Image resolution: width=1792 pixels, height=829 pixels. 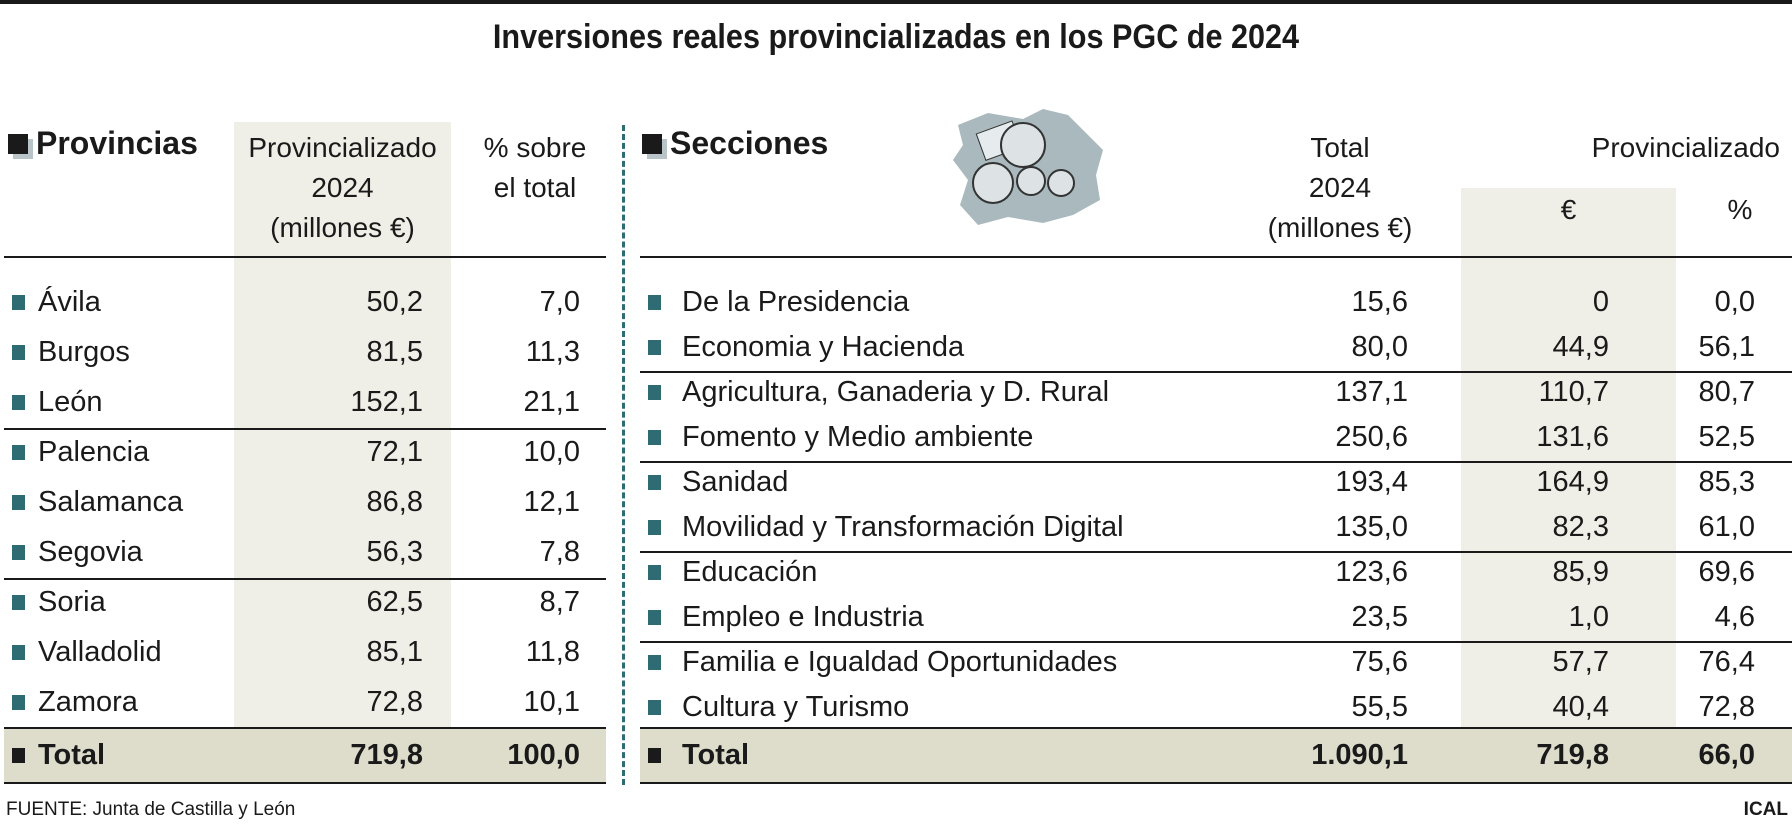 What do you see at coordinates (552, 352) in the screenshot?
I see `province-pct: 11,3` at bounding box center [552, 352].